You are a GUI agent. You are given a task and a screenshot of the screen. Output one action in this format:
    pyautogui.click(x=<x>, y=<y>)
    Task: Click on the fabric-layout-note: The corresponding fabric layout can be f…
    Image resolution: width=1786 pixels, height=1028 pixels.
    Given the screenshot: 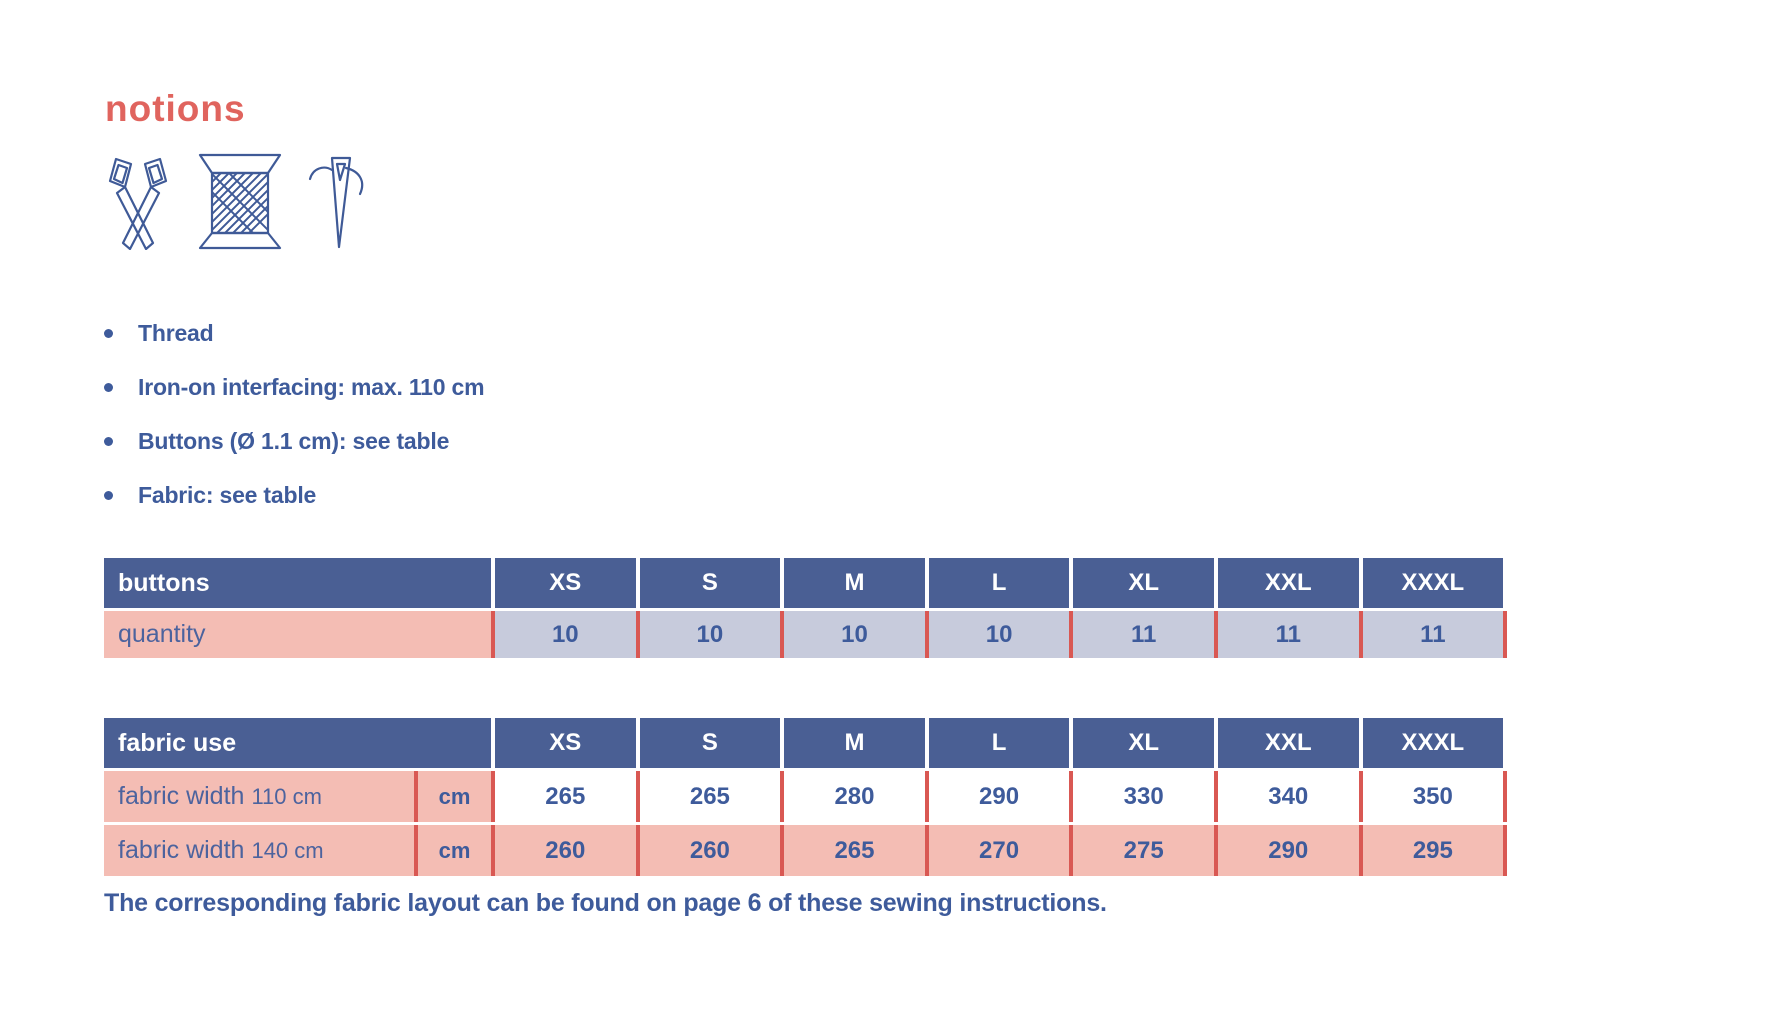 What is the action you would take?
    pyautogui.click(x=605, y=903)
    